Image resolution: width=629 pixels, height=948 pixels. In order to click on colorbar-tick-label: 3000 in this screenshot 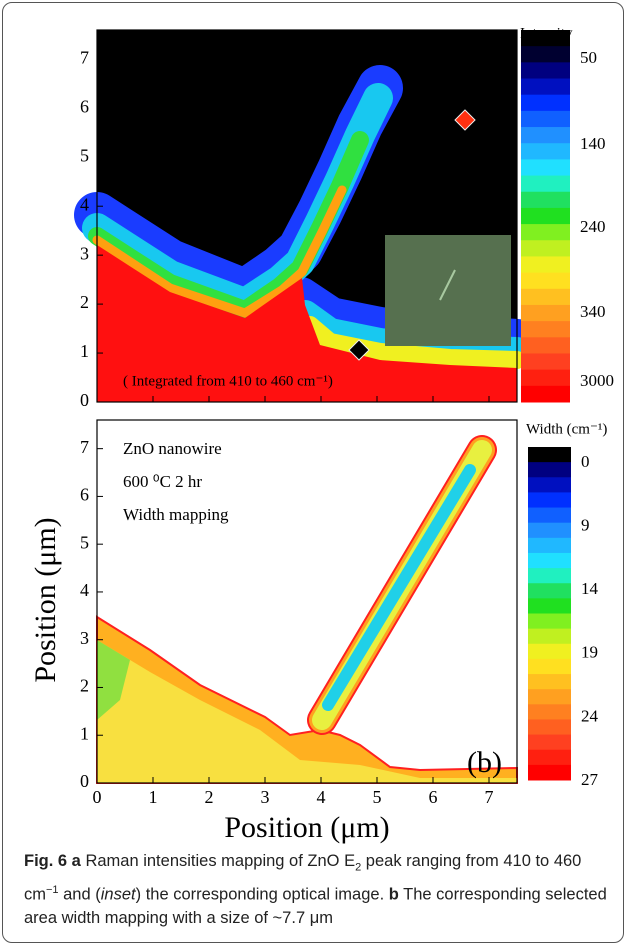, I will do `click(597, 380)`.